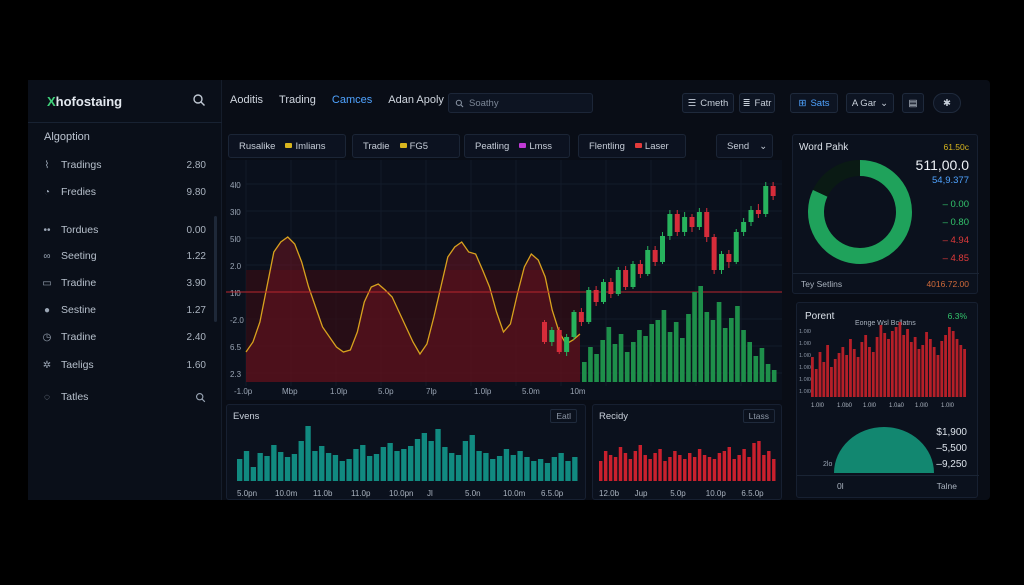 The width and height of the screenshot is (1024, 585). What do you see at coordinates (80, 230) in the screenshot?
I see `sidebar-item-label: Tordues` at bounding box center [80, 230].